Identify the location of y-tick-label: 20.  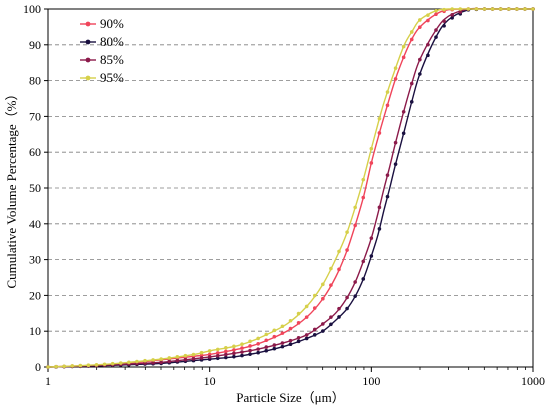
(35, 295).